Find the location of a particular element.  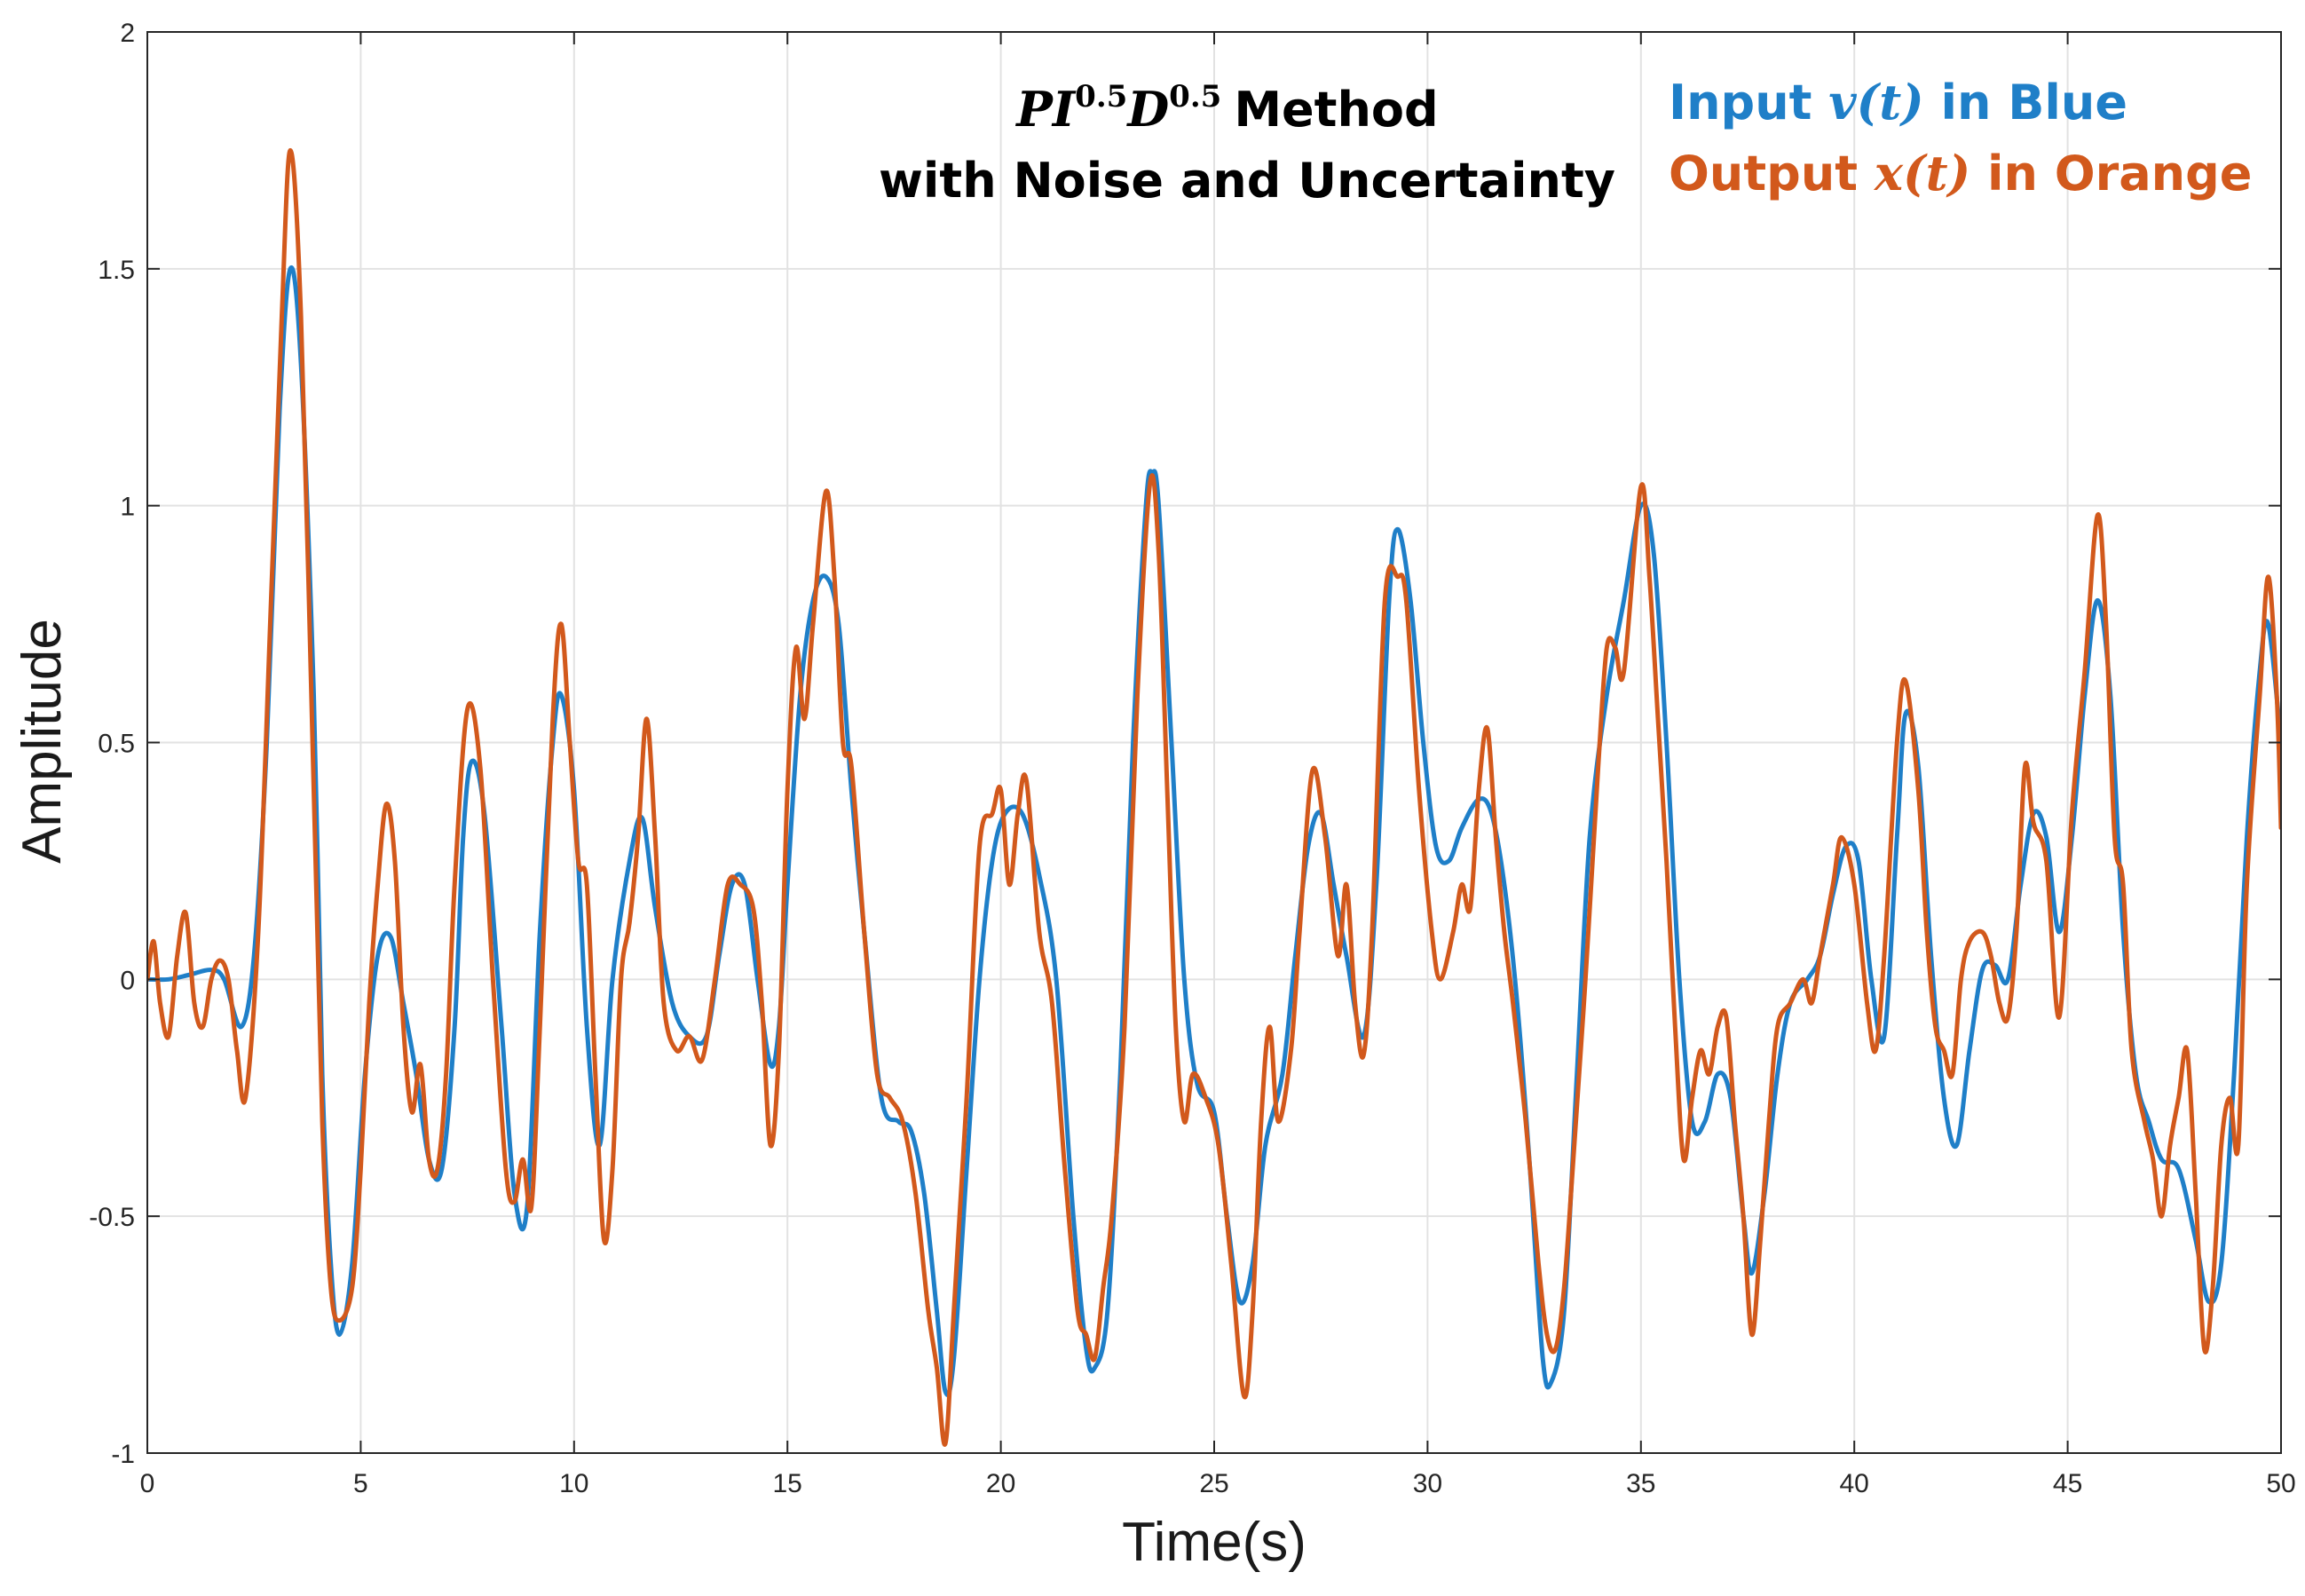

legend-output-prefix: Output is located at coordinates (1764, 173).